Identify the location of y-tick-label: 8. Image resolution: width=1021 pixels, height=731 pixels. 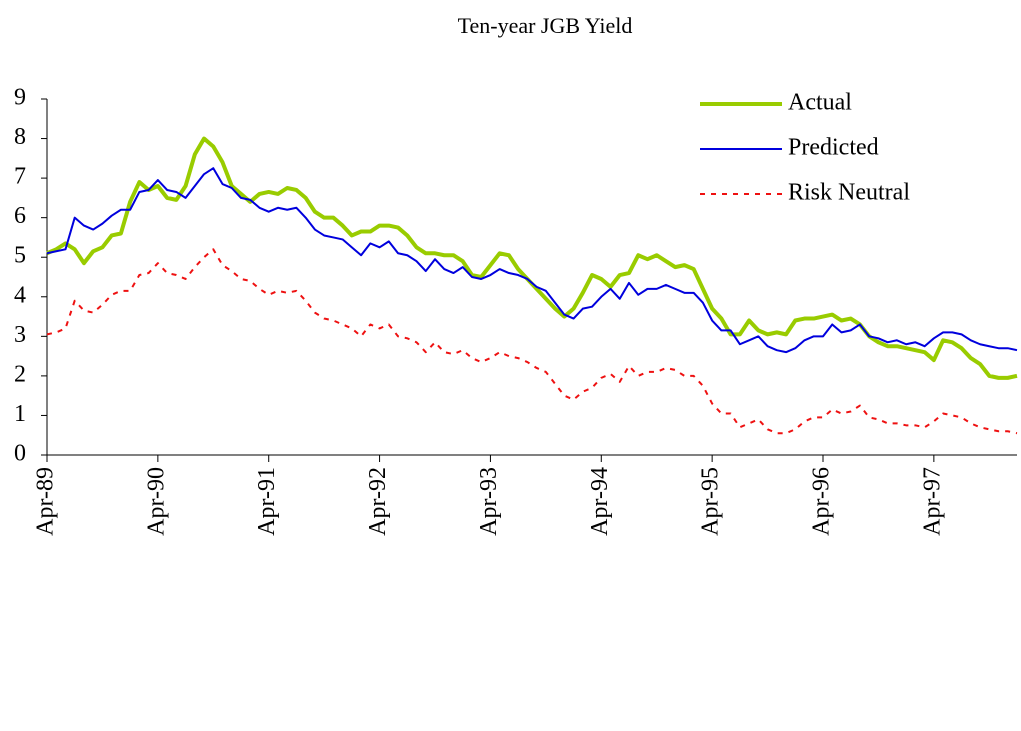
(20, 137).